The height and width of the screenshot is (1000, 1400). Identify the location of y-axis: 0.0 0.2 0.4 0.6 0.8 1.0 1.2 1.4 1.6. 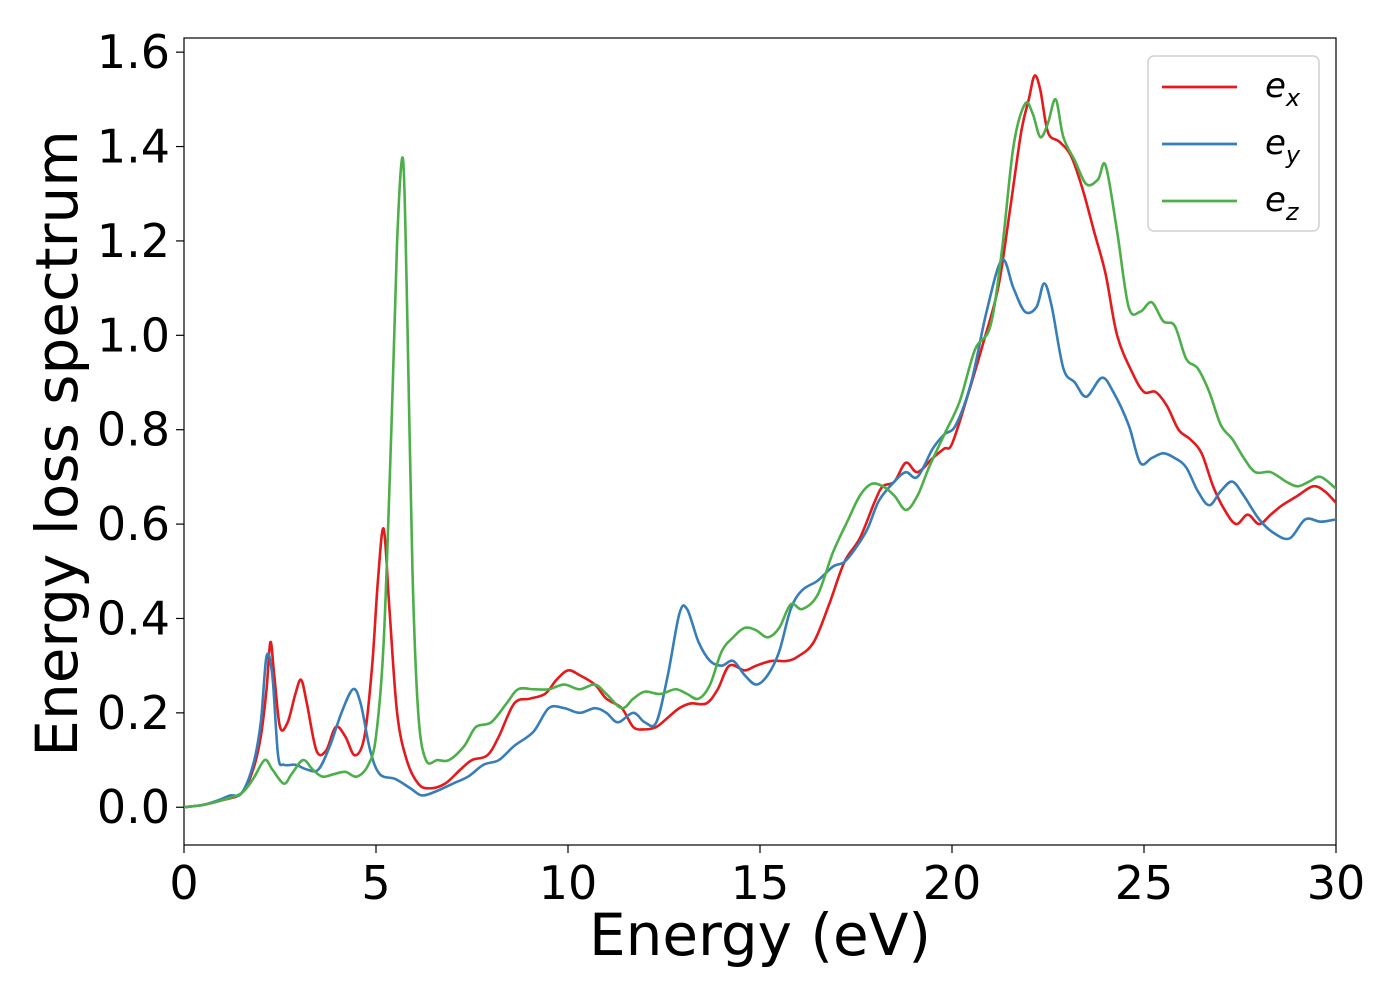
(140, 429).